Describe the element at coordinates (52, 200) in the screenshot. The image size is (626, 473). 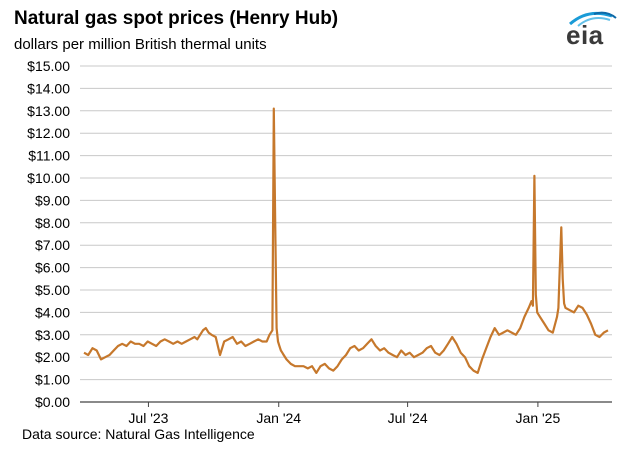
I see `y-tick-label: $9.00` at that location.